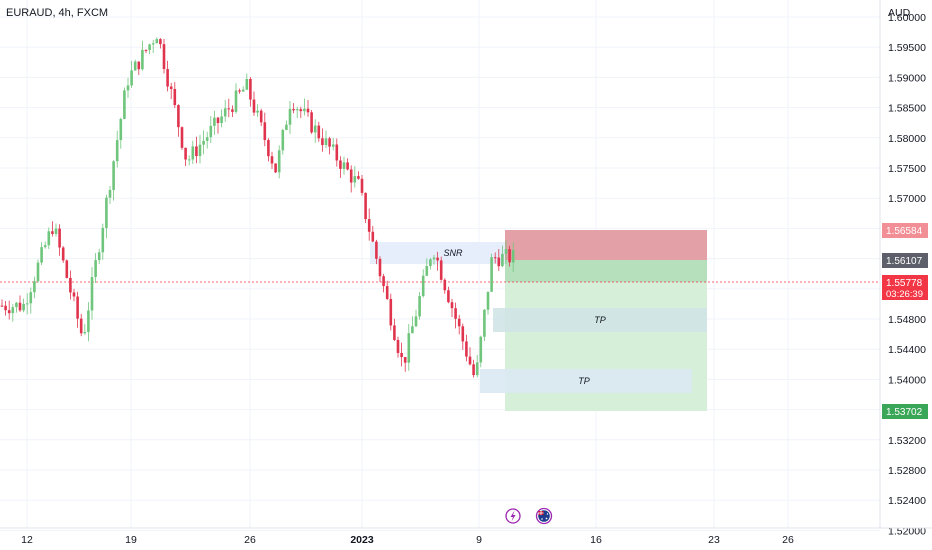 This screenshot has width=932, height=550. Describe the element at coordinates (606, 245) in the screenshot. I see `stop-loss-zone` at that location.